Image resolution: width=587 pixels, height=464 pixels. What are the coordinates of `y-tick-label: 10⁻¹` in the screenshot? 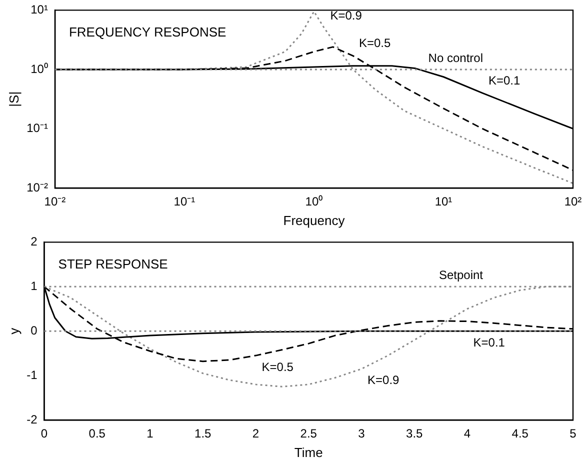 It's located at (37, 128).